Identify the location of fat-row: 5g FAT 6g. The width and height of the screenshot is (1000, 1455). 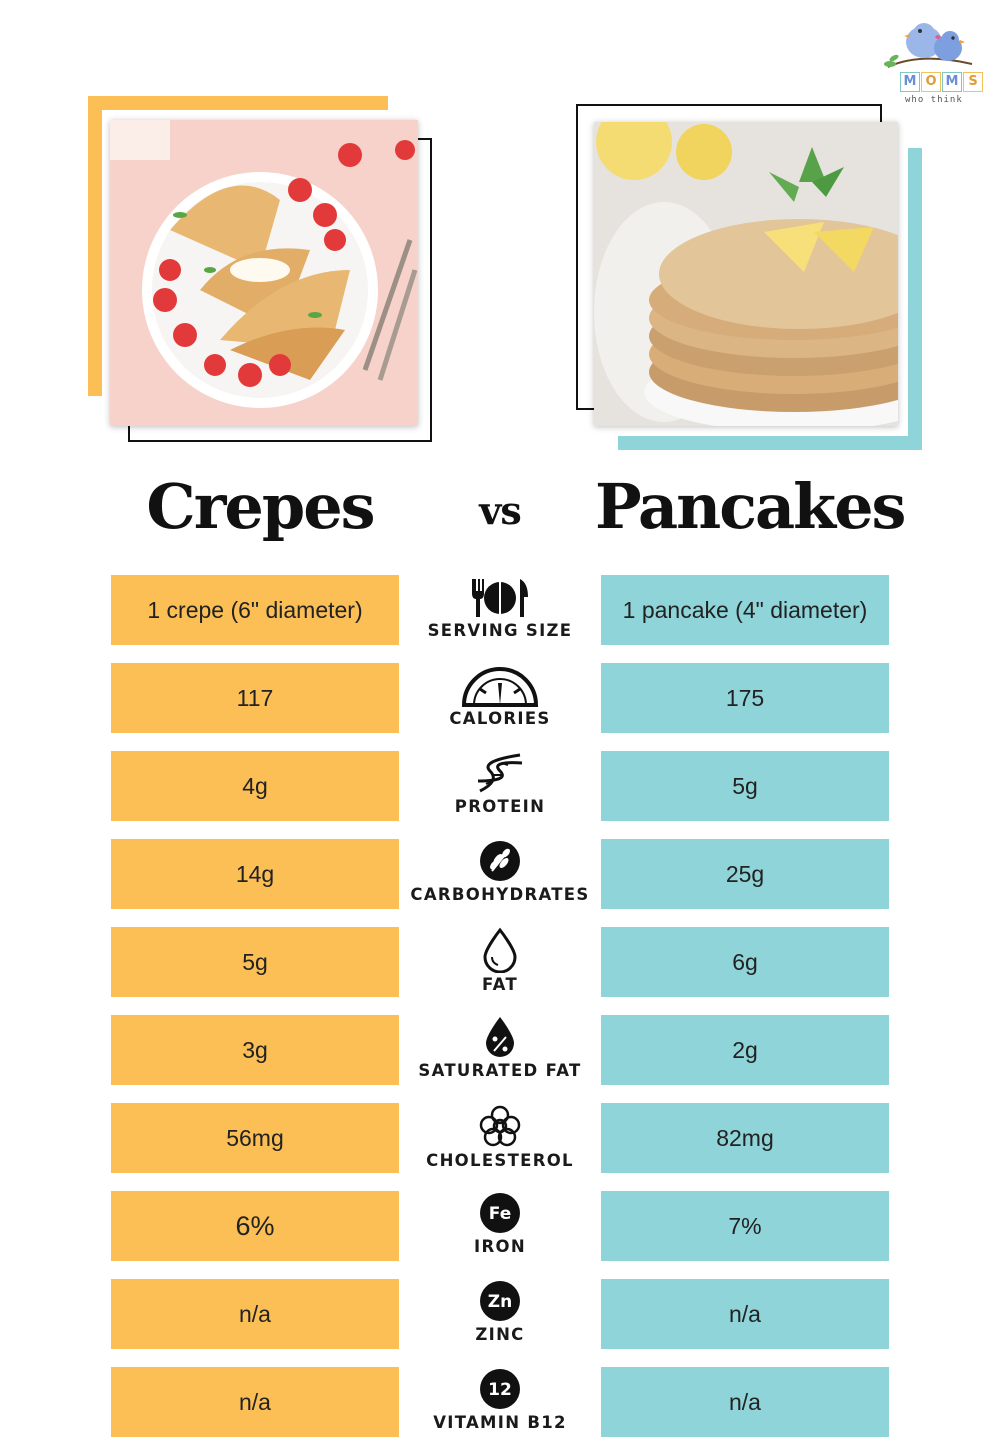
(500, 962).